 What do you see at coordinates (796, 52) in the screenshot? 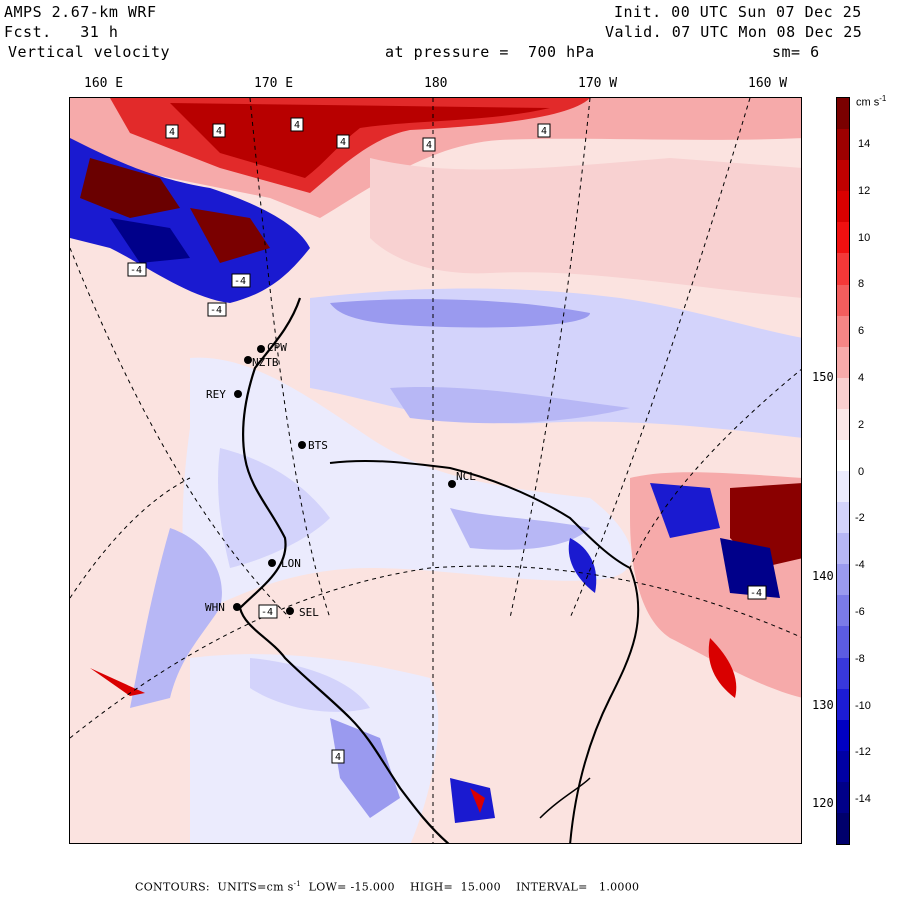
I see `smoothing-label: sm= 6` at bounding box center [796, 52].